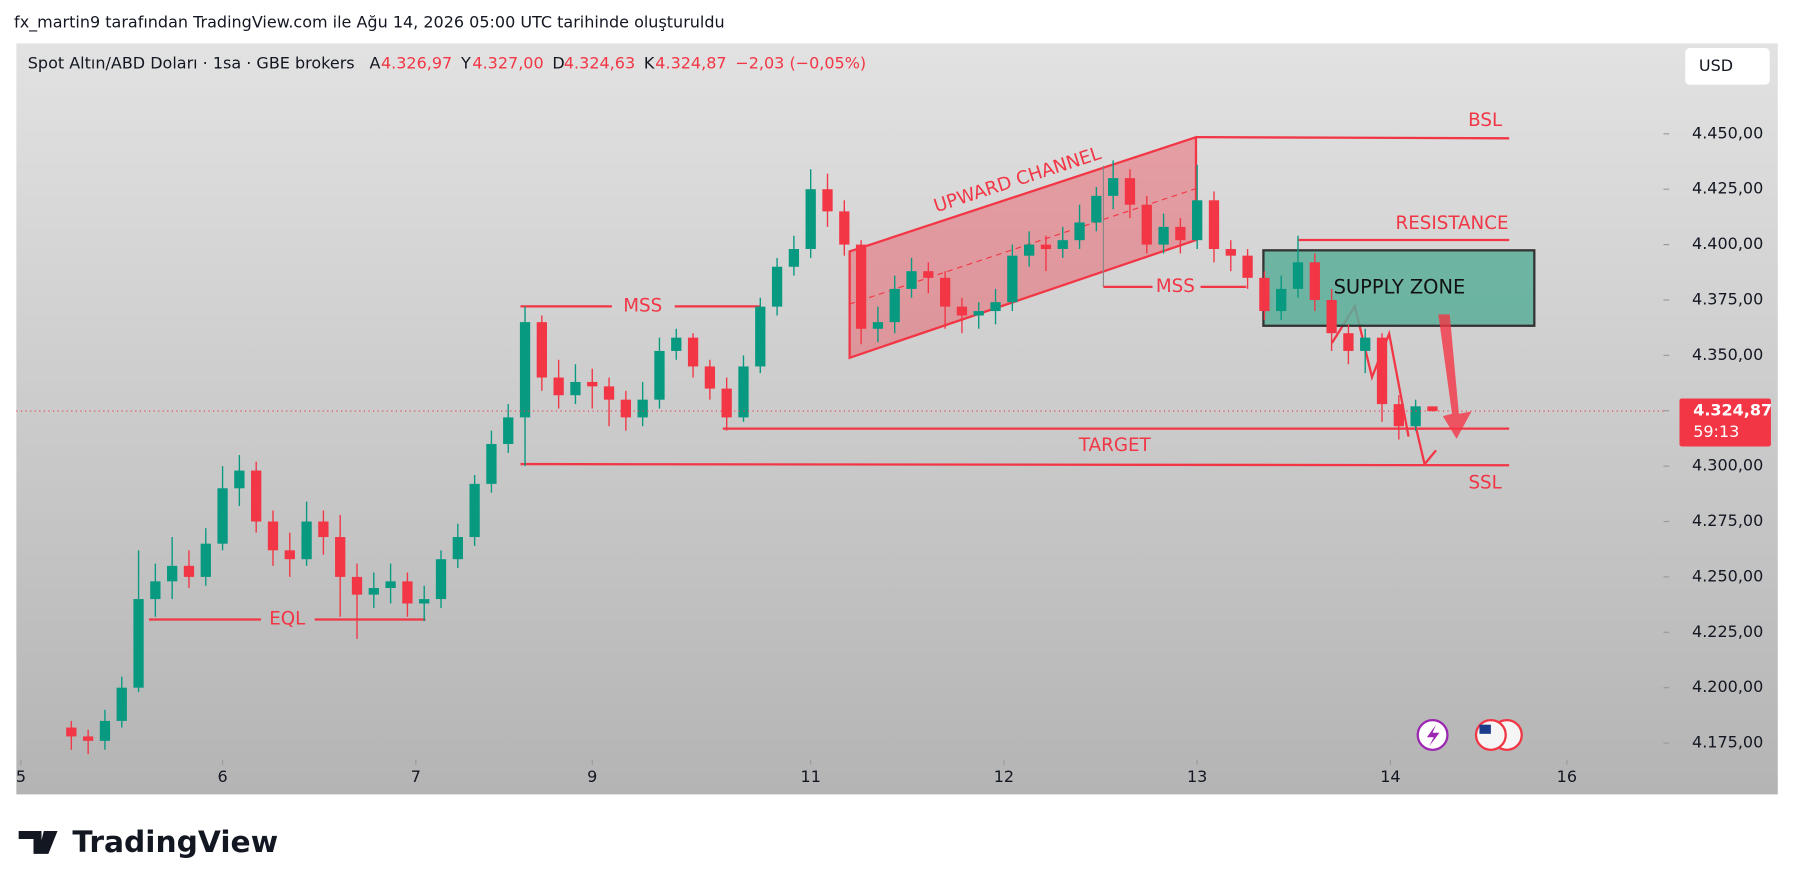 The image size is (1793, 891). Describe the element at coordinates (1352, 138) in the screenshot. I see `bsl-line` at that location.